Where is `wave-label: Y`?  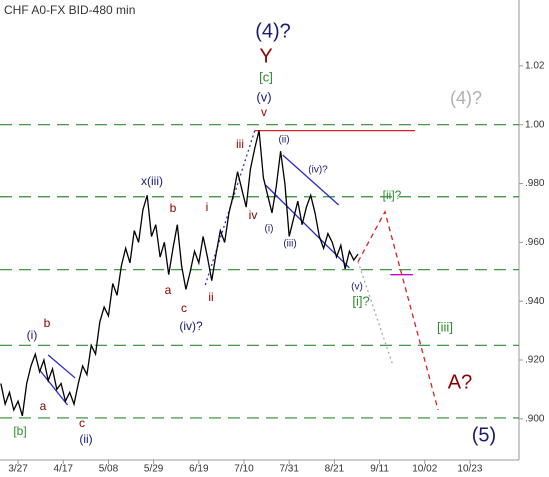
wave-label: Y is located at coordinates (265, 56).